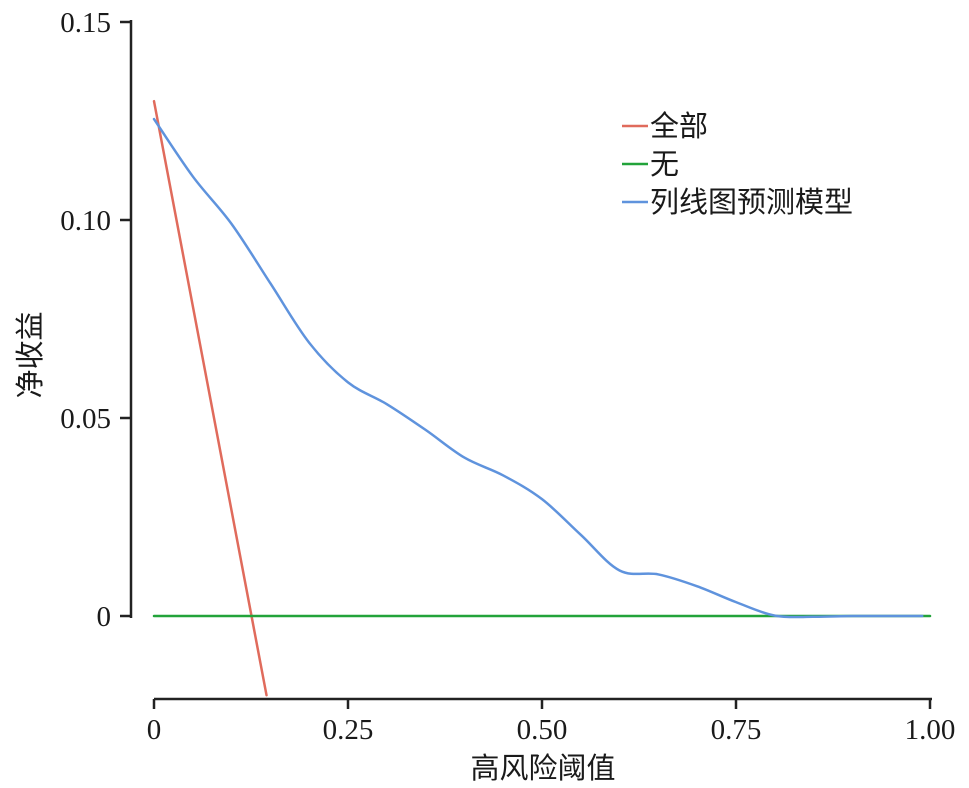  Describe the element at coordinates (542, 768) in the screenshot. I see `x-axis-title: 高风险阈值` at that location.